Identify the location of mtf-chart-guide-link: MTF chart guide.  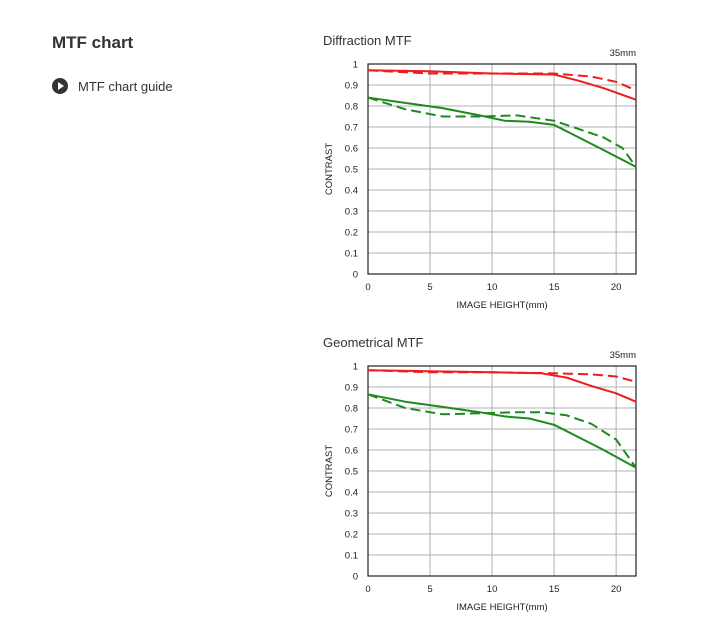
(112, 86).